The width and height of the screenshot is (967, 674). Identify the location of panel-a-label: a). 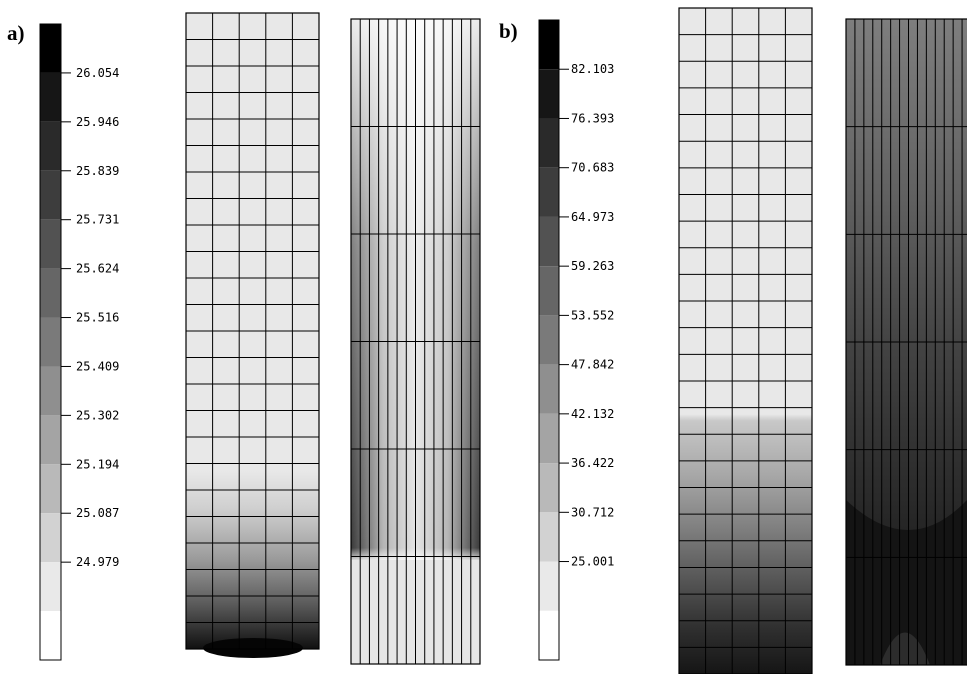
(16, 33).